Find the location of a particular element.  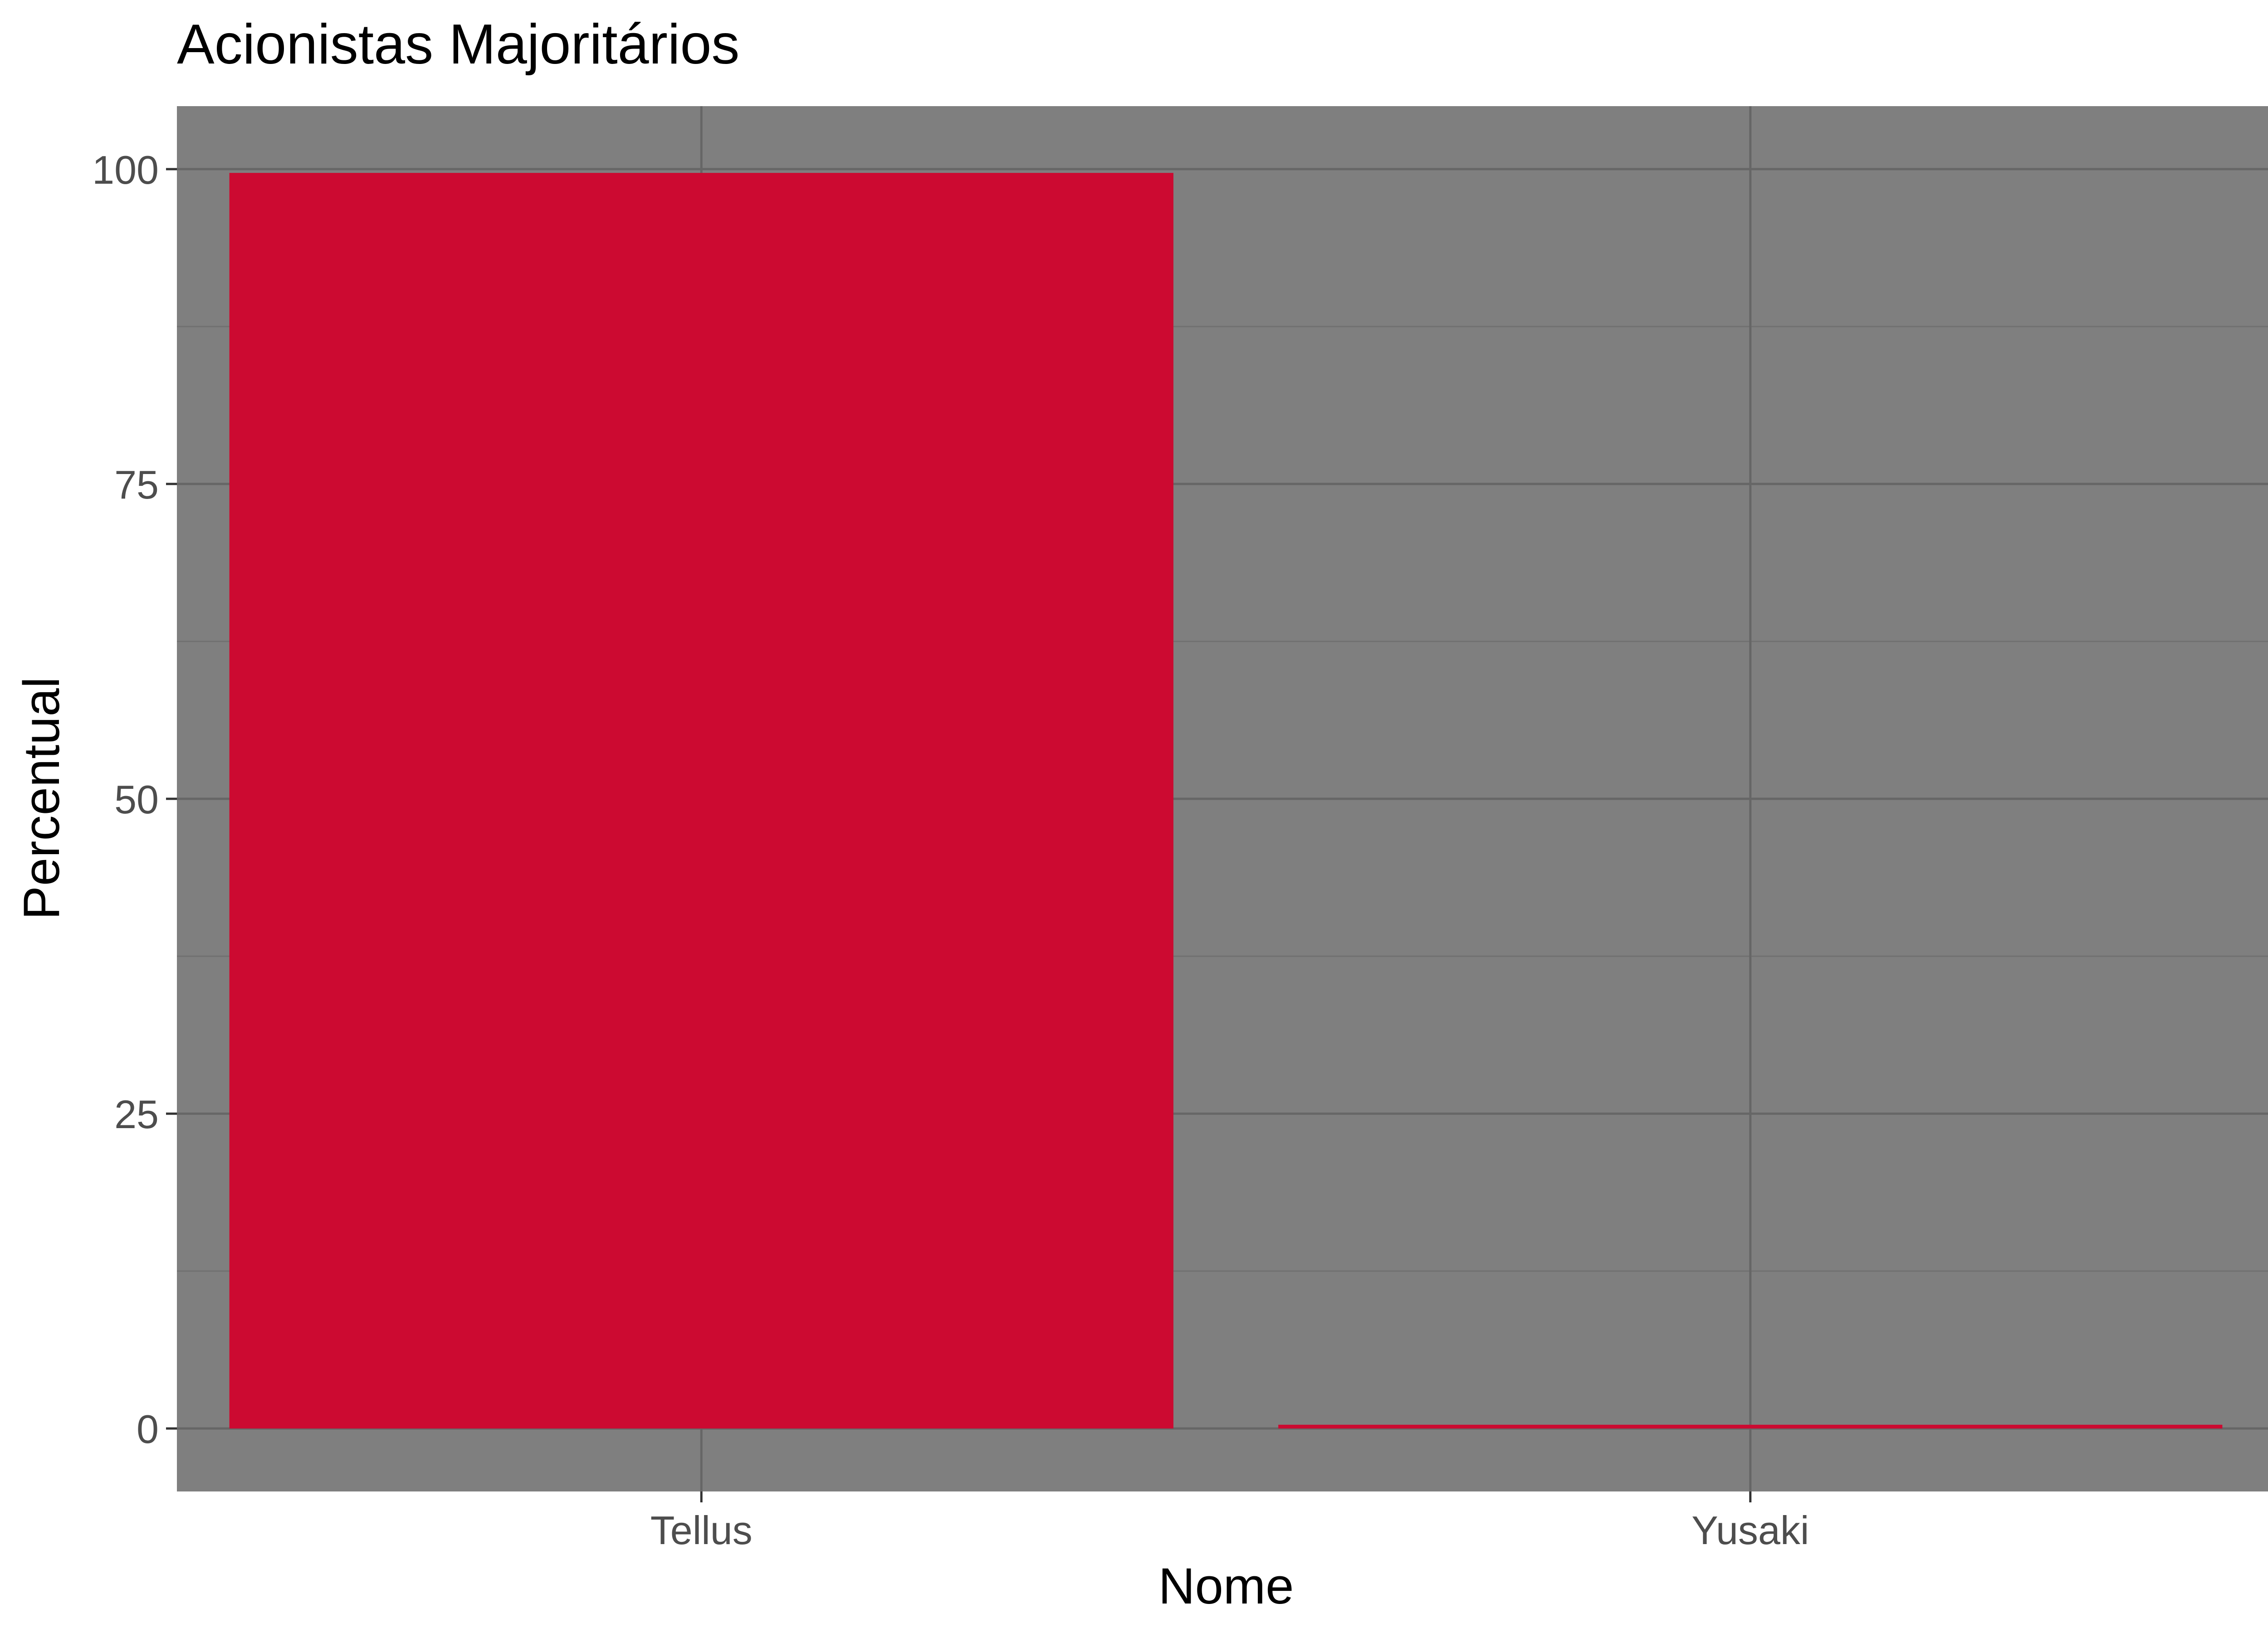

y-axis-title: Percentual is located at coordinates (42, 798).